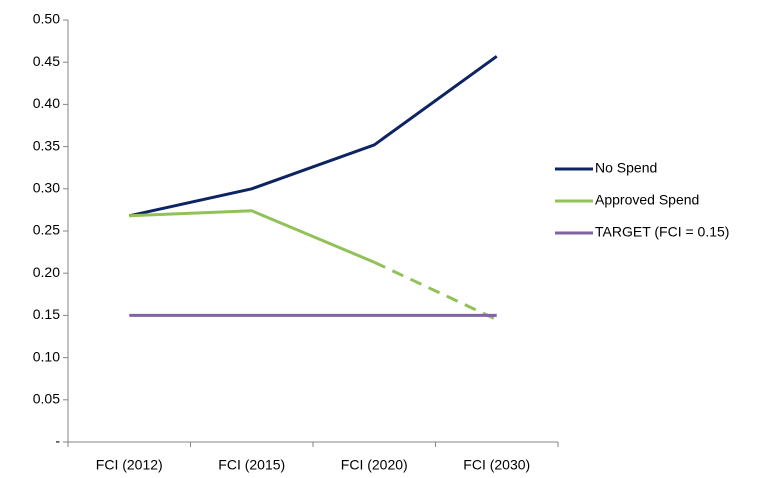 This screenshot has width=777, height=478. I want to click on legend-label: Approved Spend, so click(647, 200).